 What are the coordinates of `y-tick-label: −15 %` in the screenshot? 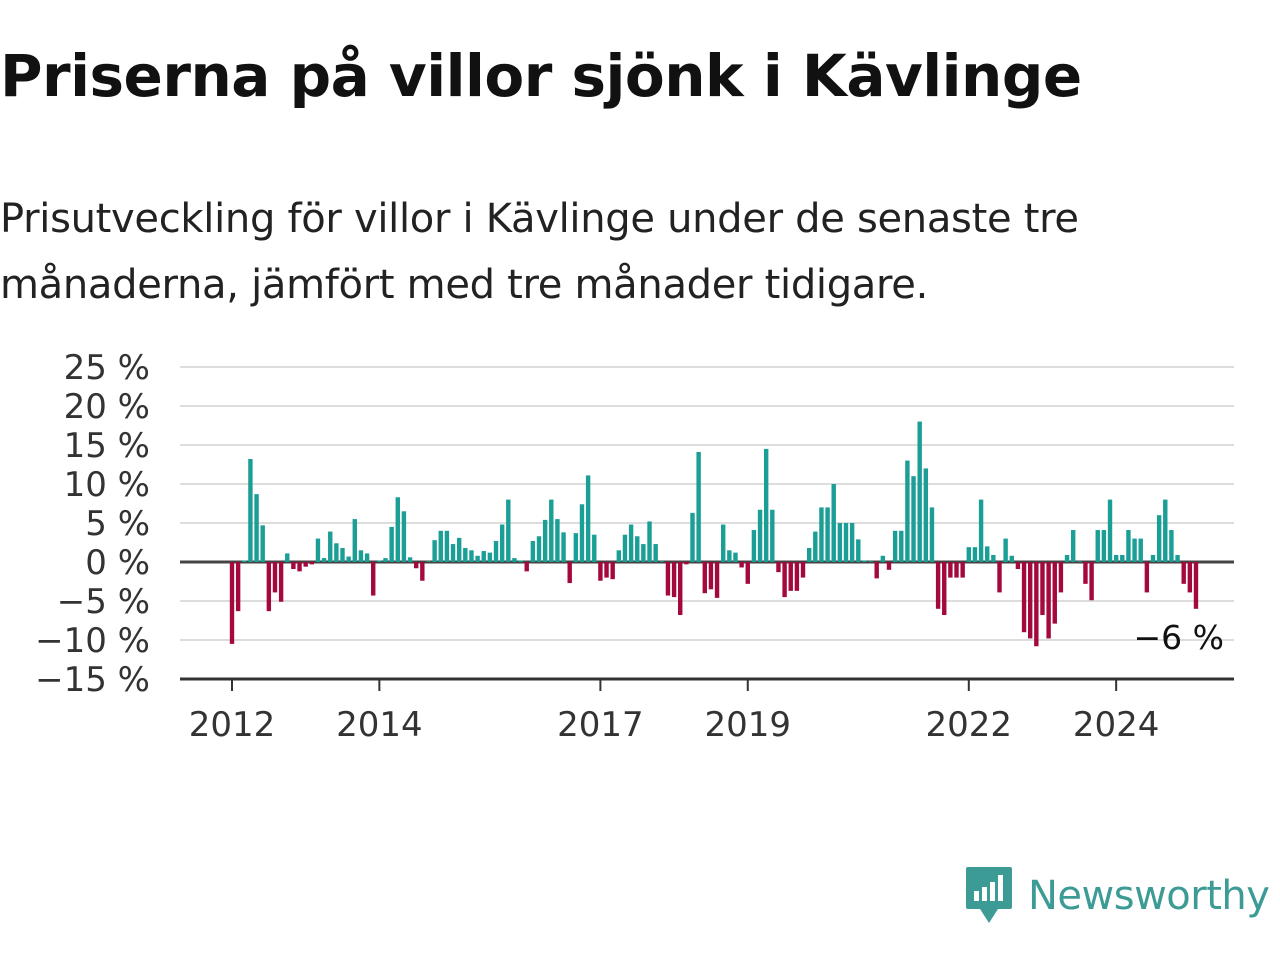 It's located at (92, 680).